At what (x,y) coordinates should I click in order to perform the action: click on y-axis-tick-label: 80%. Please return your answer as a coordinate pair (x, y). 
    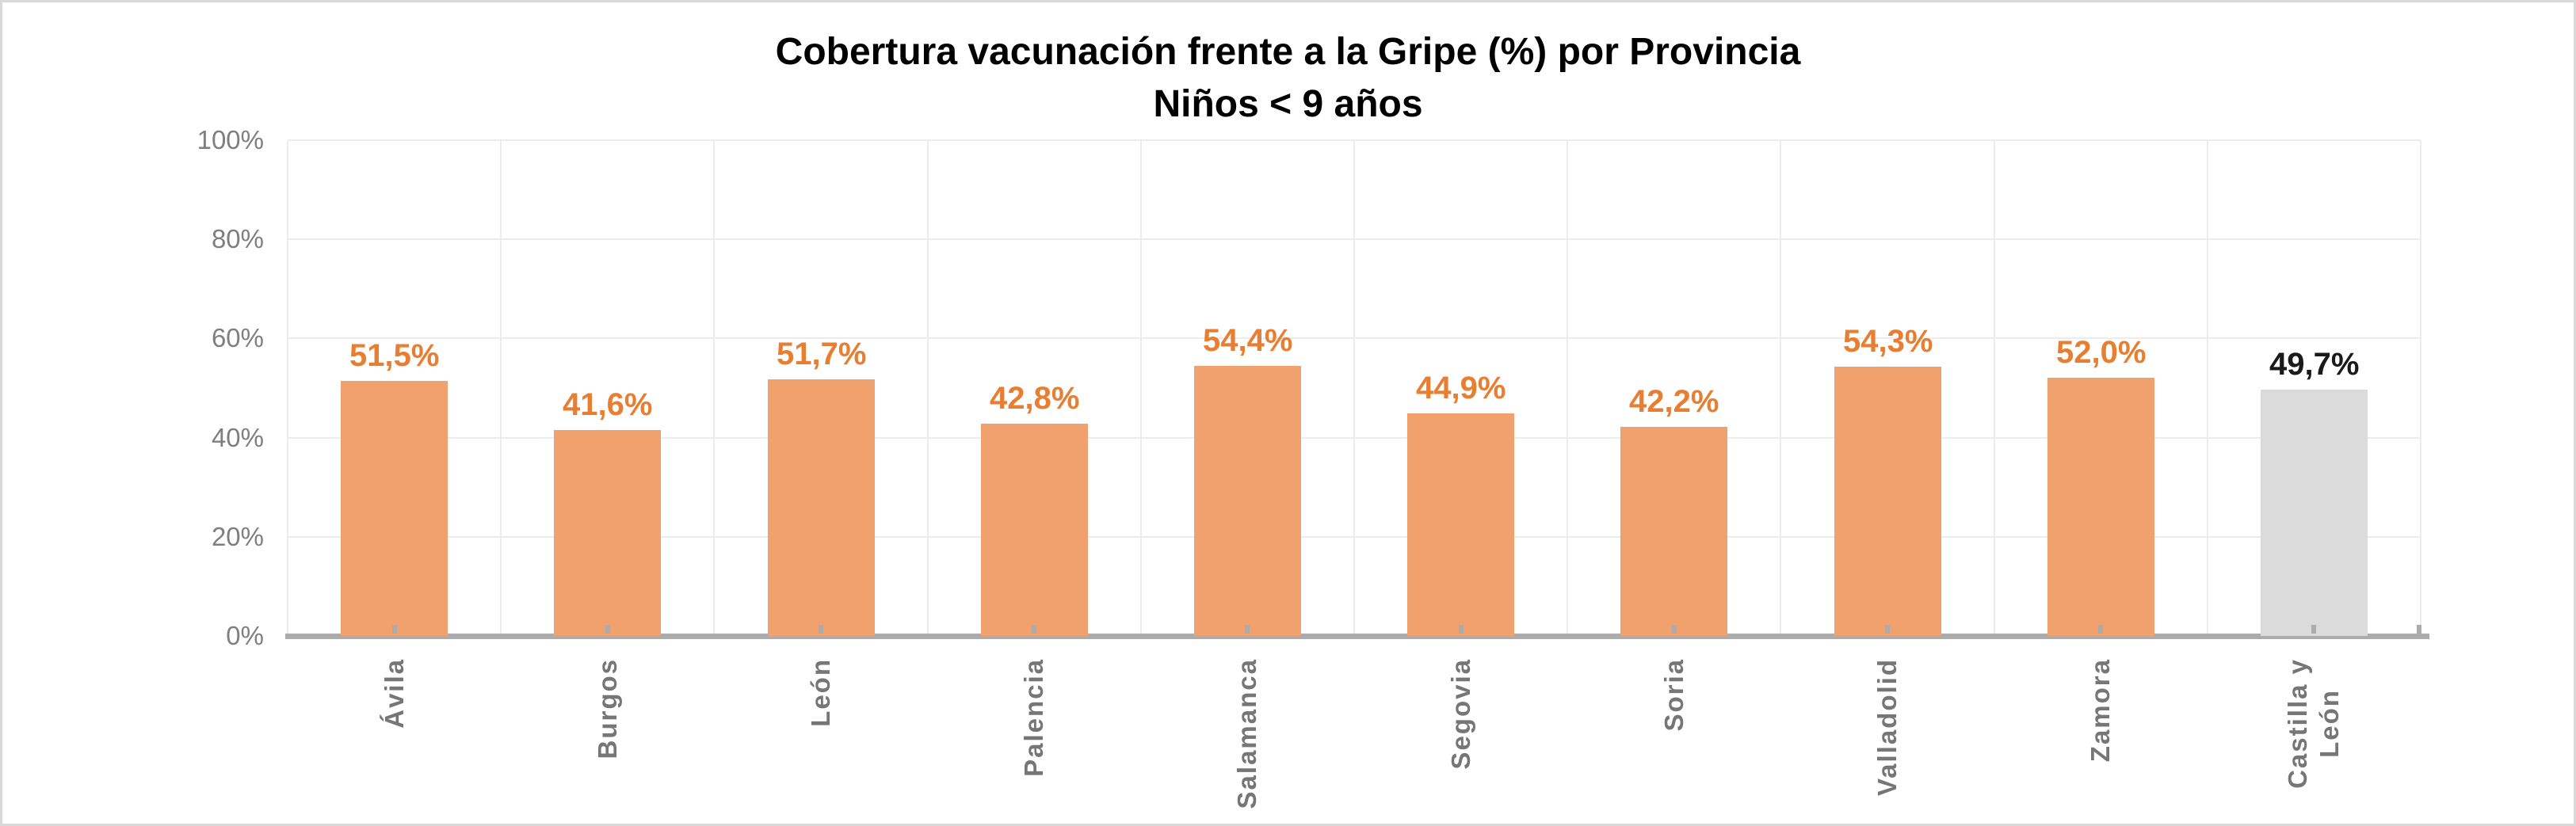
    Looking at the image, I should click on (237, 238).